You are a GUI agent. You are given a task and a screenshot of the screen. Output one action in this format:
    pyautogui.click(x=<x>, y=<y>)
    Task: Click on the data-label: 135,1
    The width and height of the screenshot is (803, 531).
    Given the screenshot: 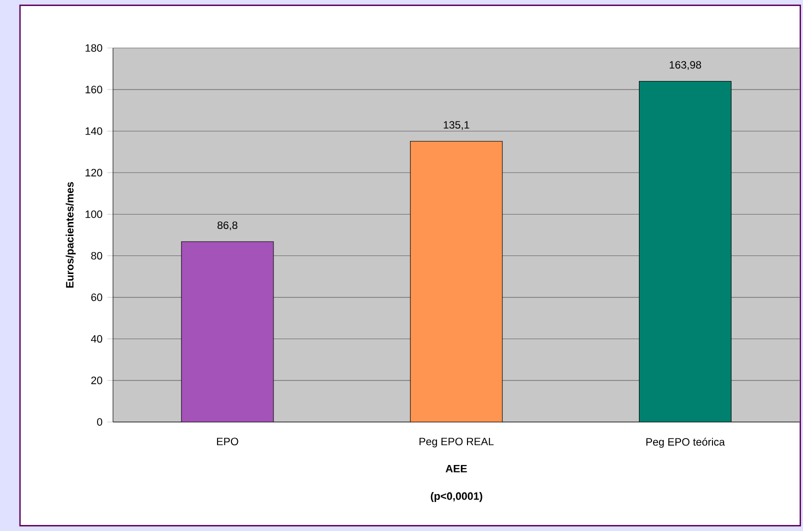 What is the action you would take?
    pyautogui.click(x=457, y=125)
    